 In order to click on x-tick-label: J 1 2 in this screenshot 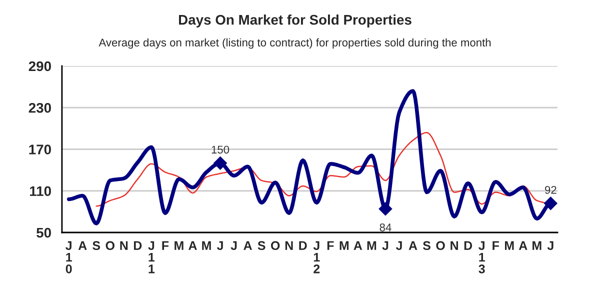, I will do `click(316, 257)`.